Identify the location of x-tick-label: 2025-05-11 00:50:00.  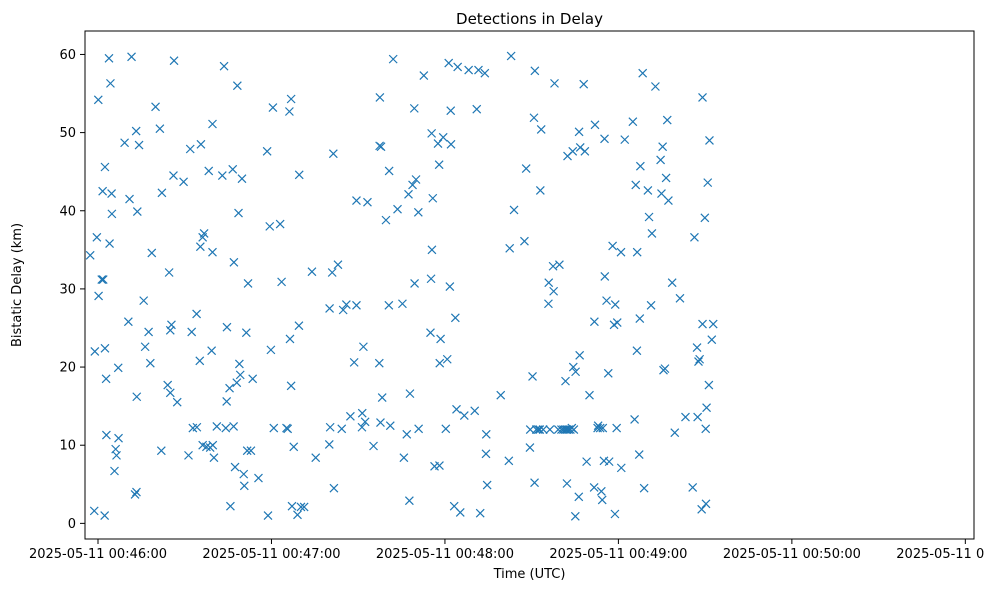
(792, 554).